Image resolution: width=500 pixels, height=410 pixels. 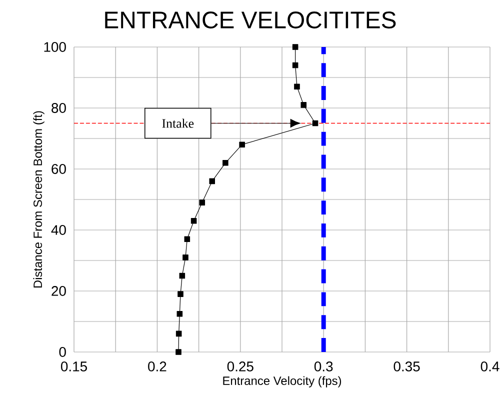 What do you see at coordinates (282, 382) in the screenshot?
I see `x-axis-title: Entrance Velocity (fps)` at bounding box center [282, 382].